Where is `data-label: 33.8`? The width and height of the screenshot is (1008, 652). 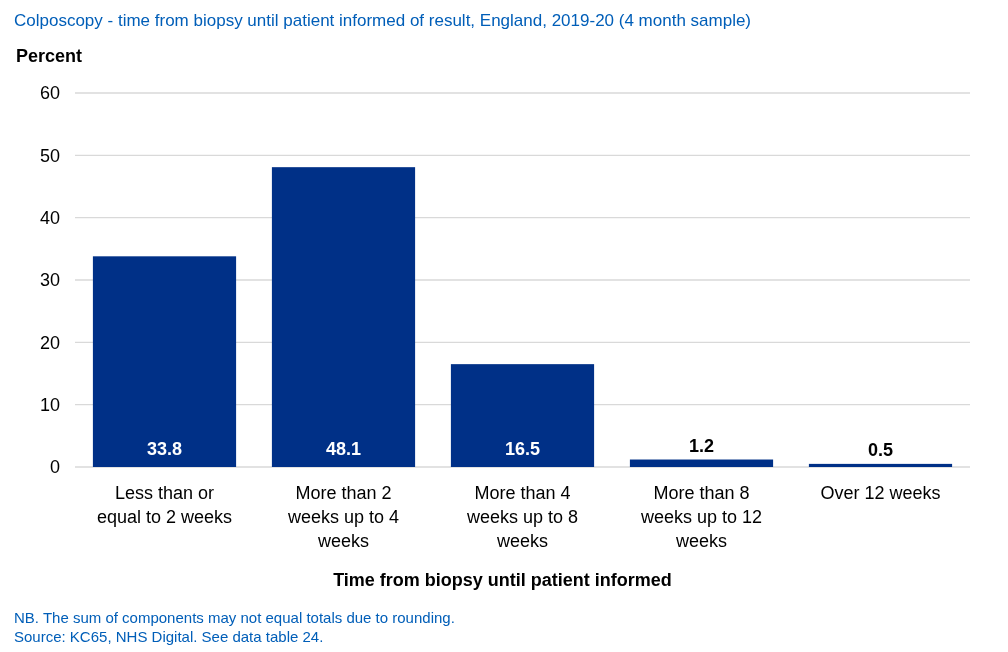 data-label: 33.8 is located at coordinates (164, 449).